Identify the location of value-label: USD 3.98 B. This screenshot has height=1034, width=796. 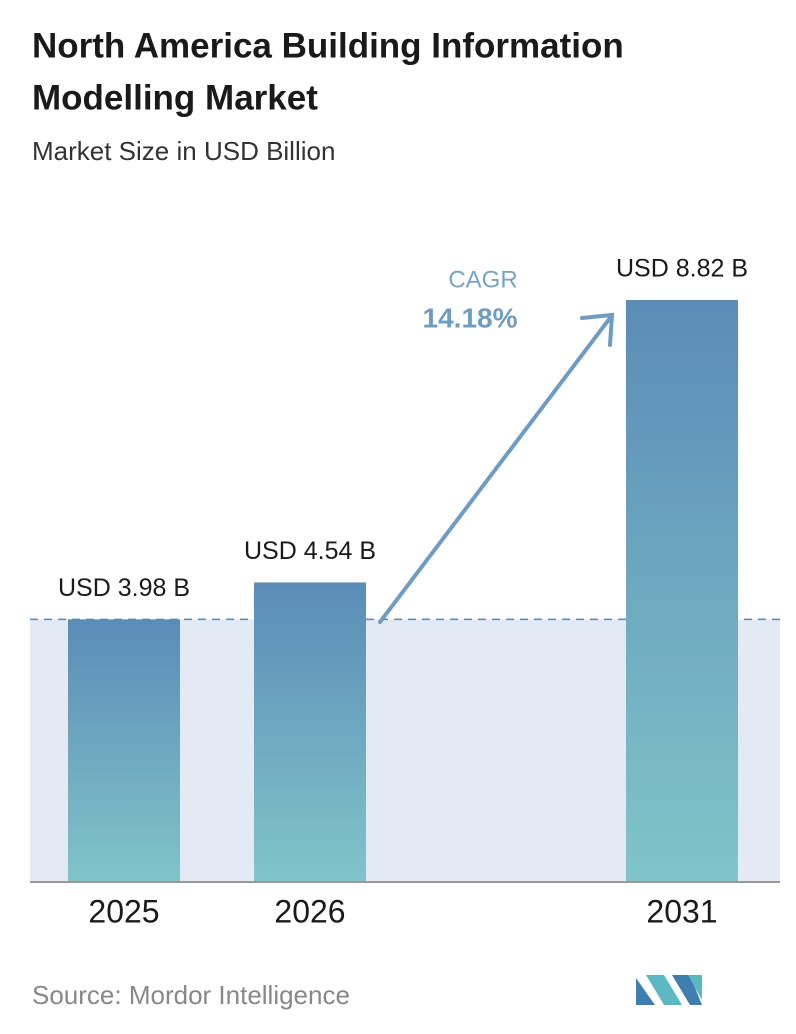
(124, 588).